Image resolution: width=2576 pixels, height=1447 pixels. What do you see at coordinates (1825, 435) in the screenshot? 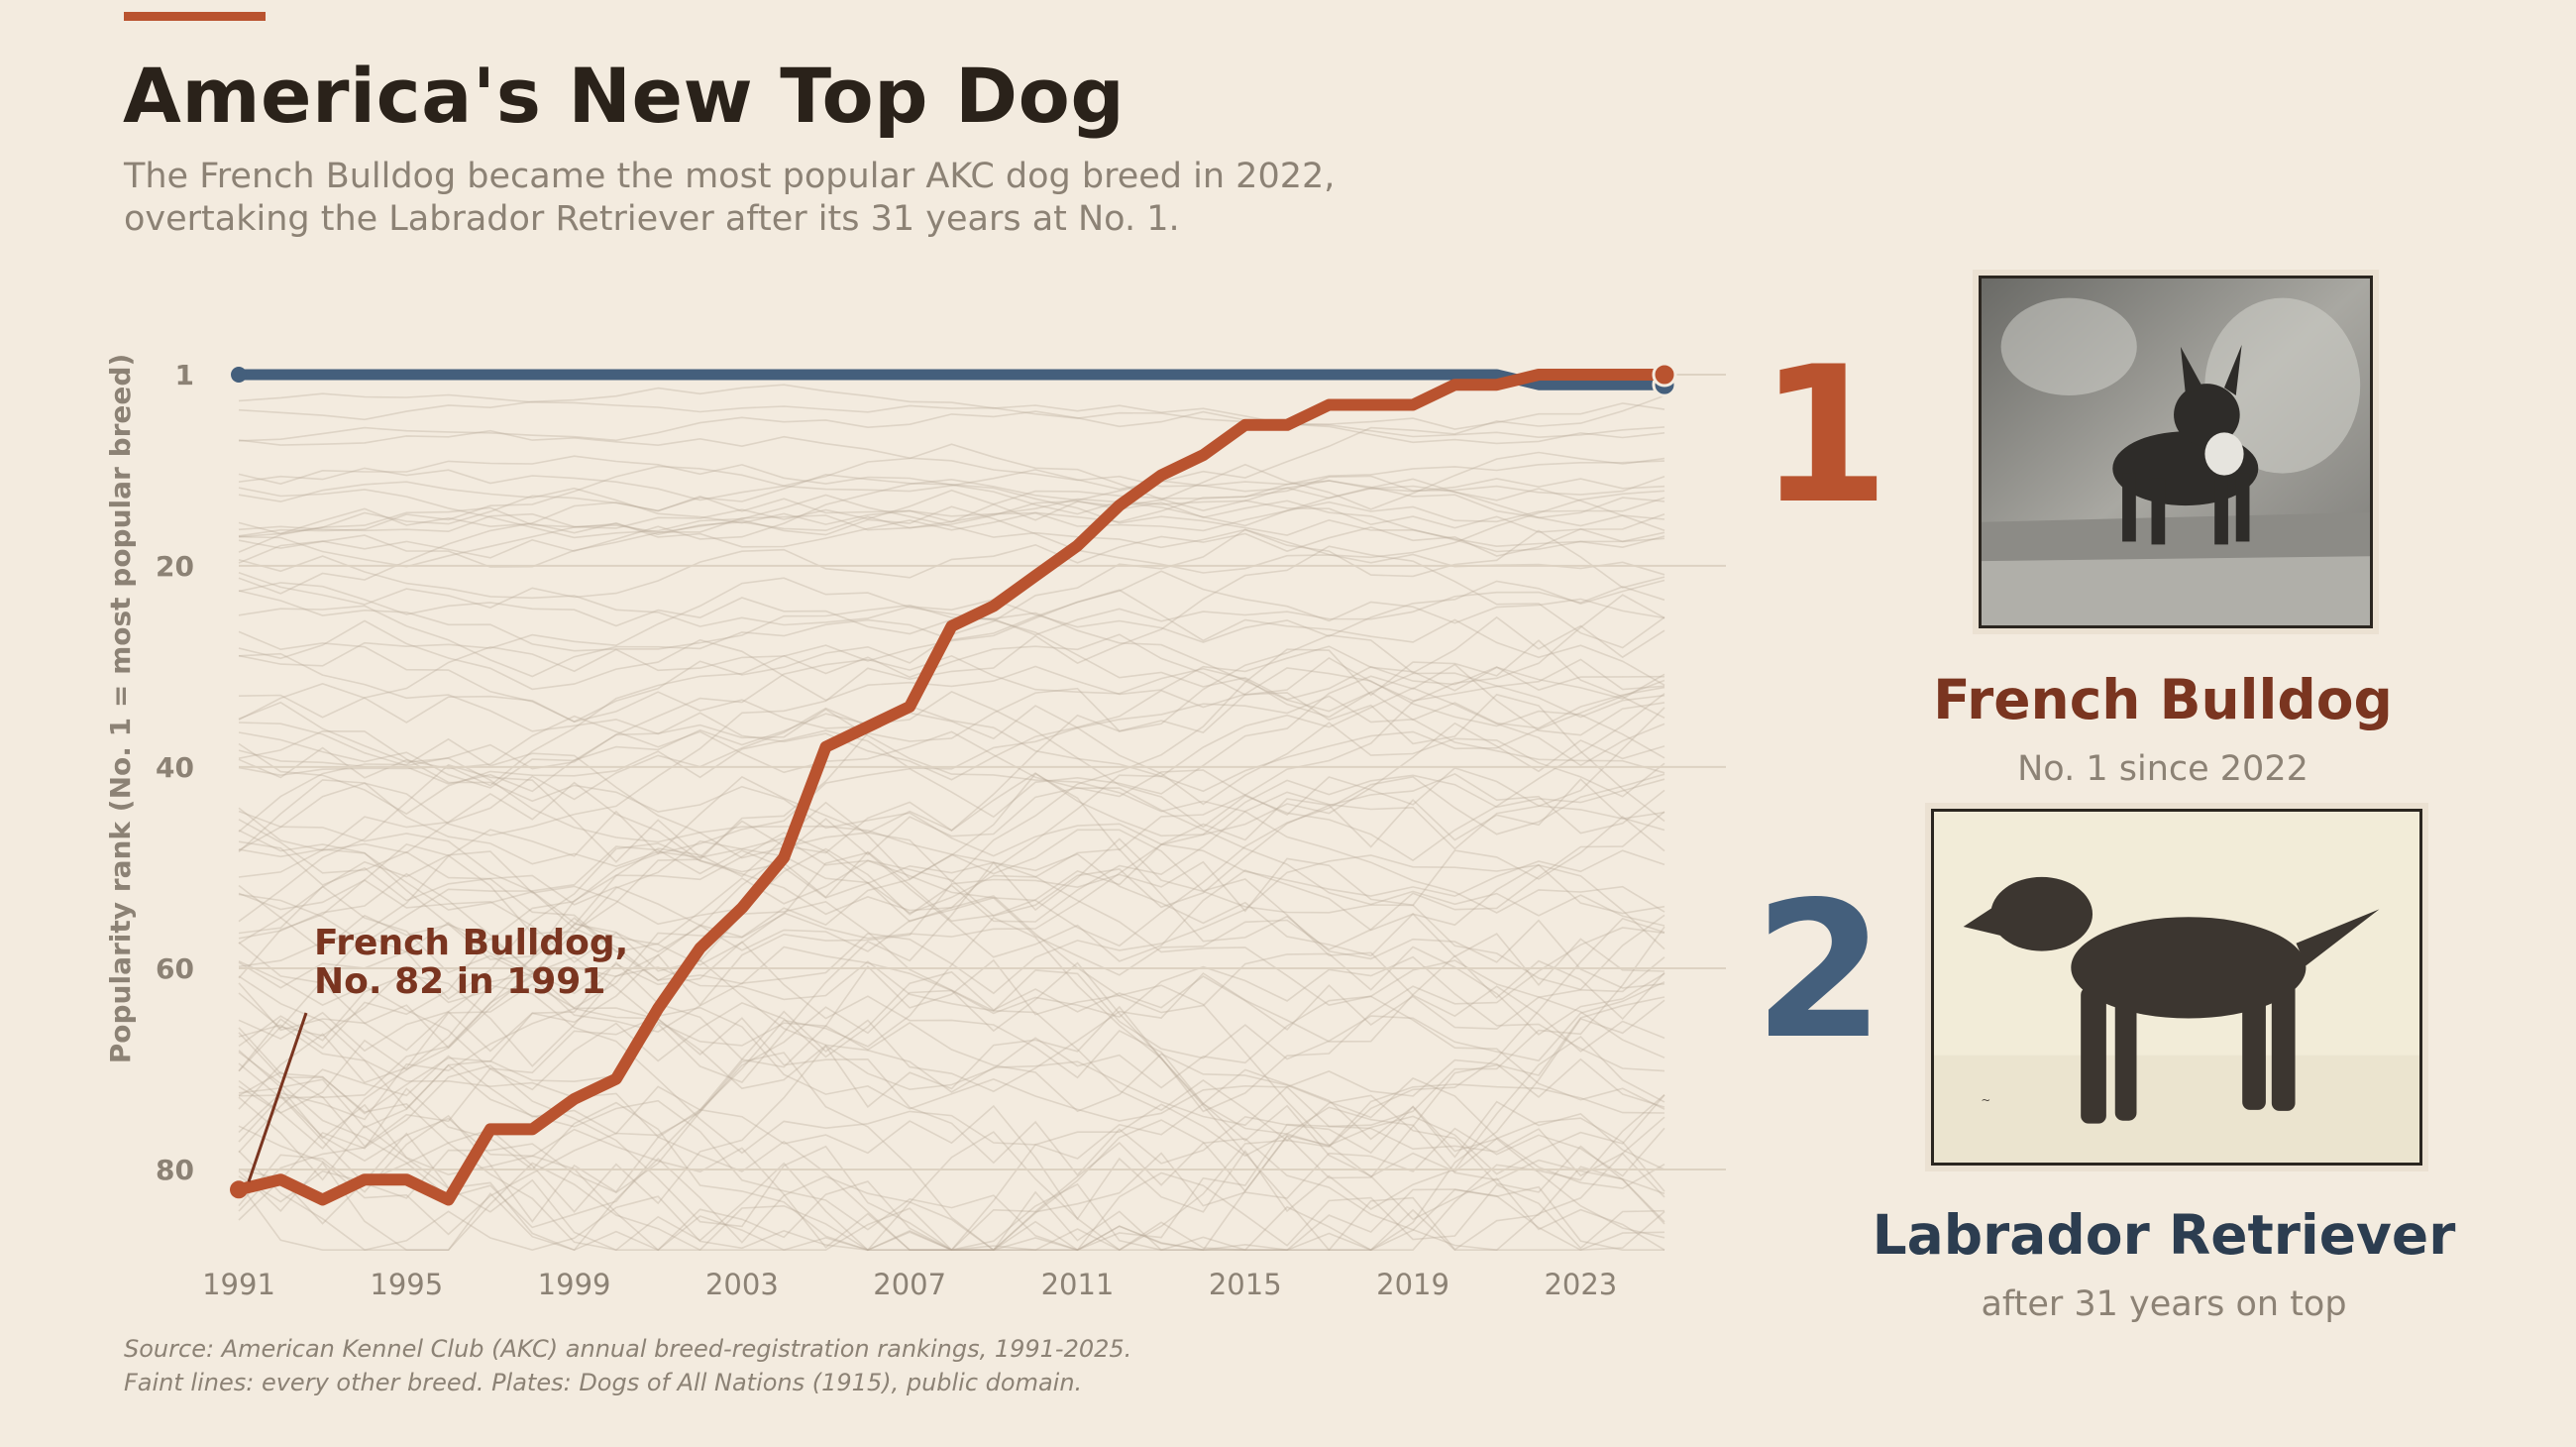
I see `rank-1-numeral: 1` at bounding box center [1825, 435].